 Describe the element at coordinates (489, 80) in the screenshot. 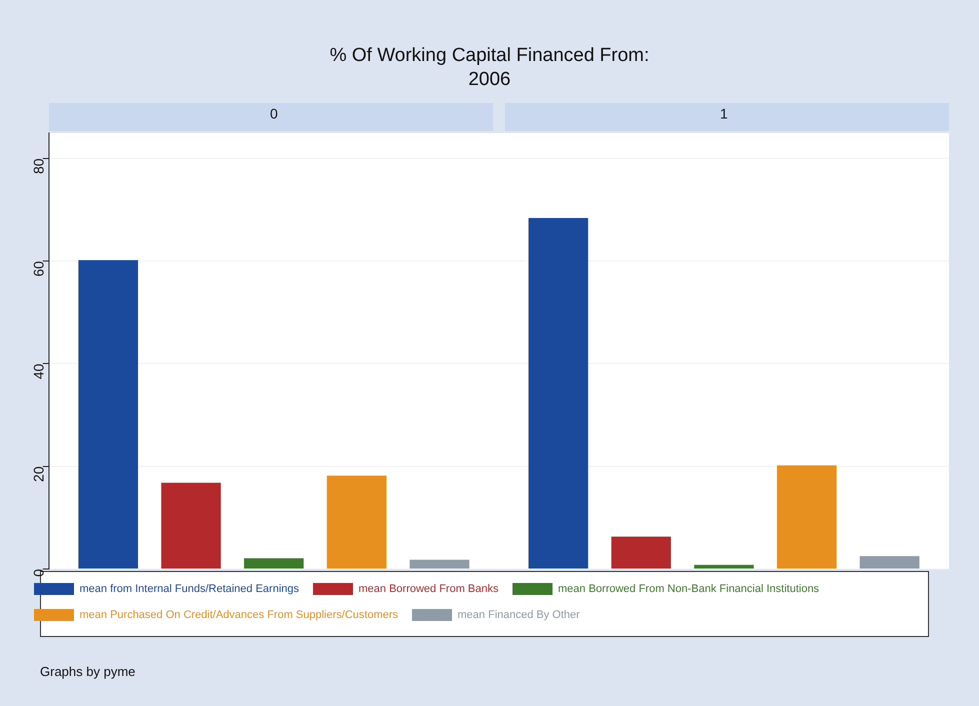

I see `chart-subtitle: 2006` at that location.